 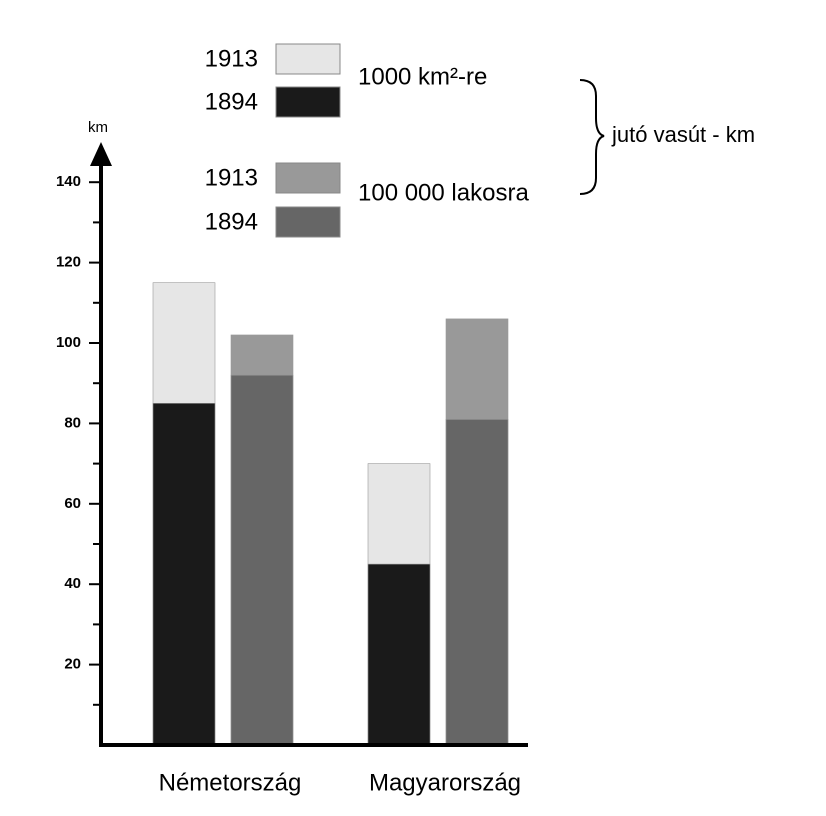 What do you see at coordinates (68, 262) in the screenshot?
I see `y-tick-label: 120` at bounding box center [68, 262].